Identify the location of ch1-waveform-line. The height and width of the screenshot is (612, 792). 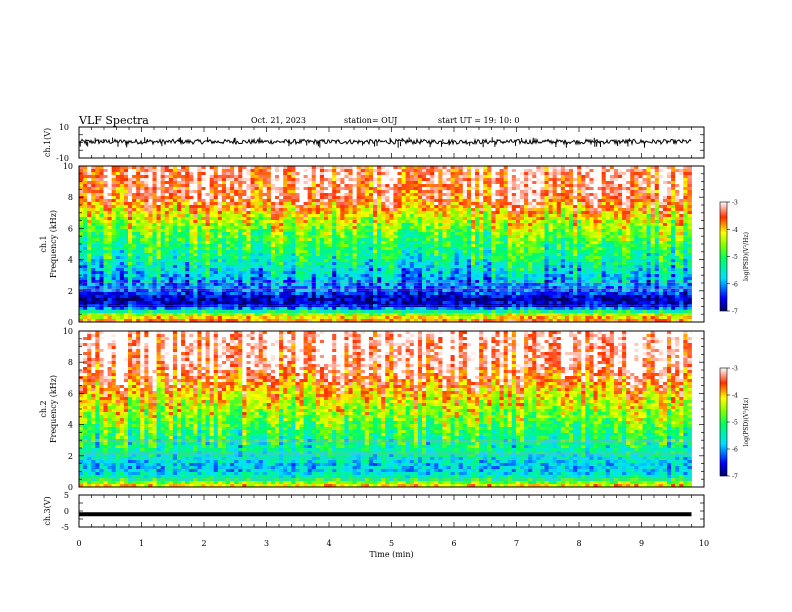
(385, 141).